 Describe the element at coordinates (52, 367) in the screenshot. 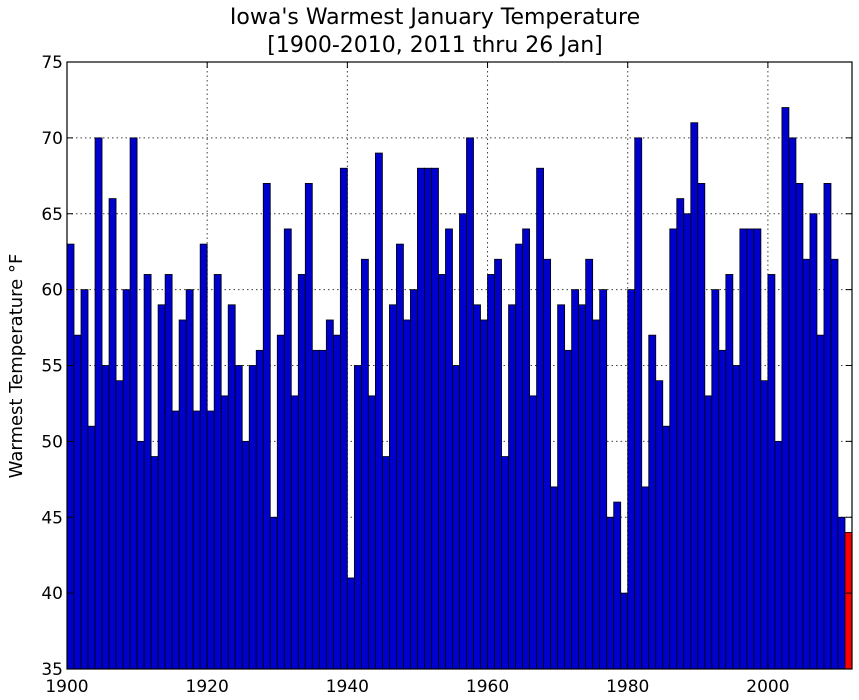

I see `y-tick-label: 55` at that location.